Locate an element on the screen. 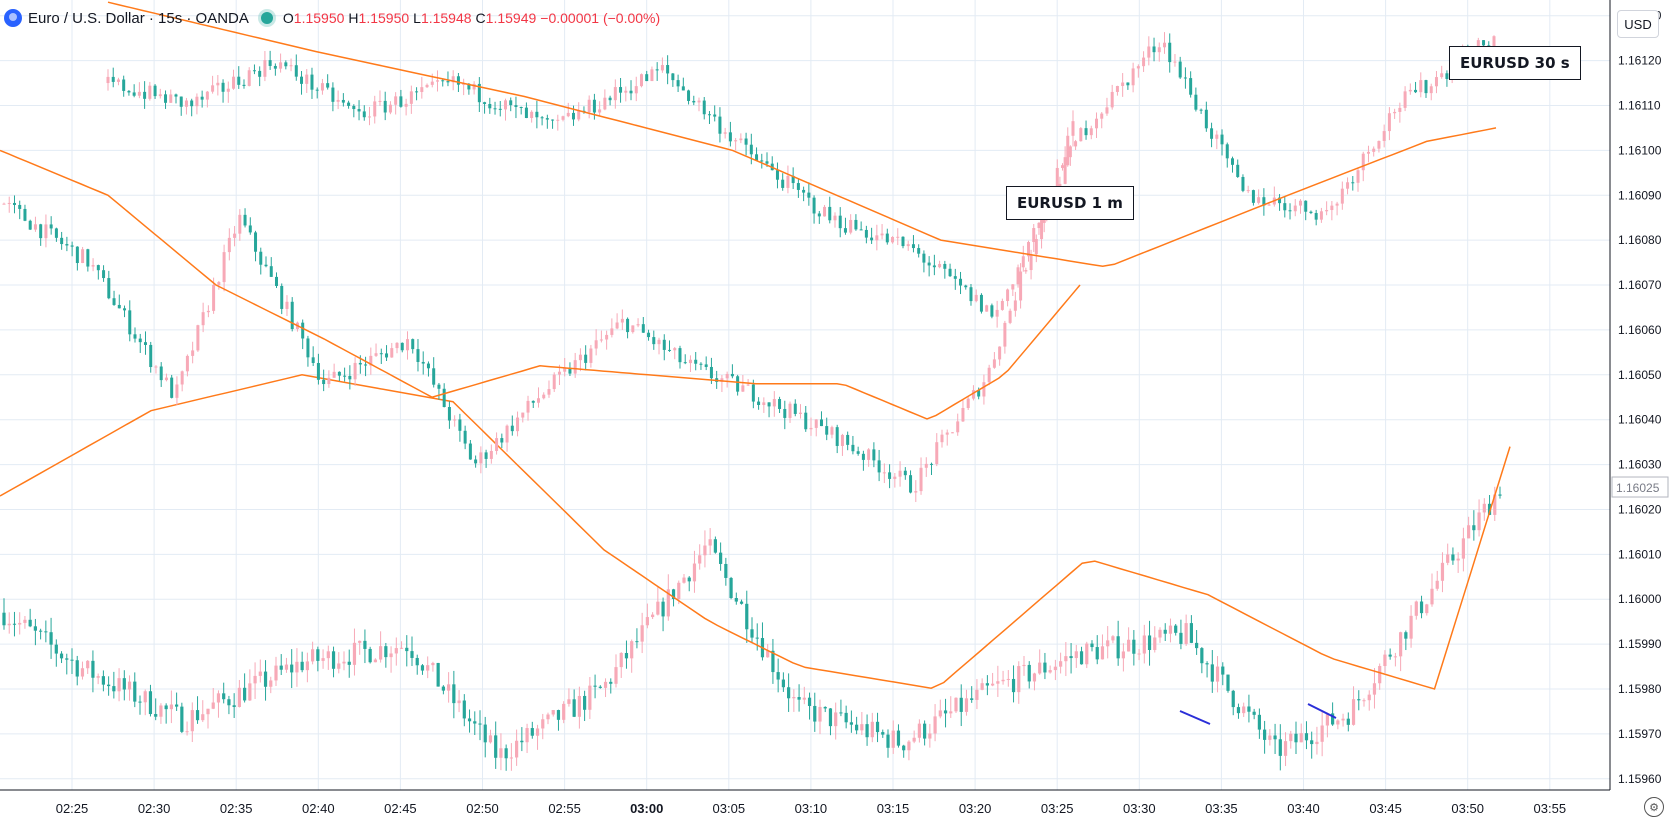 The image size is (1673, 825). ohlc-low-label: L is located at coordinates (417, 18).